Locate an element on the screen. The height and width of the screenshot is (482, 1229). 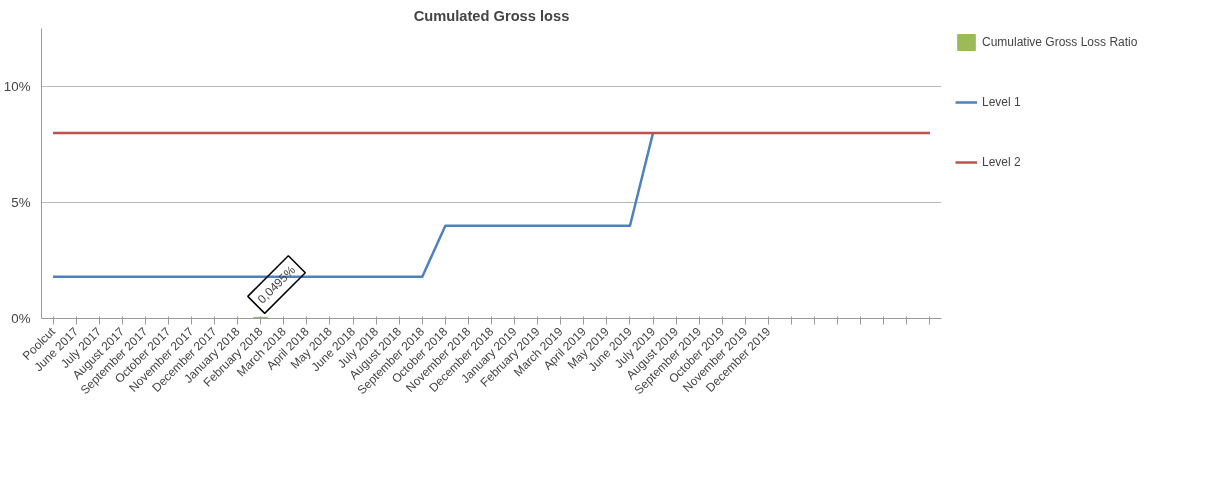
y-tick-label: 0% is located at coordinates (21, 318).